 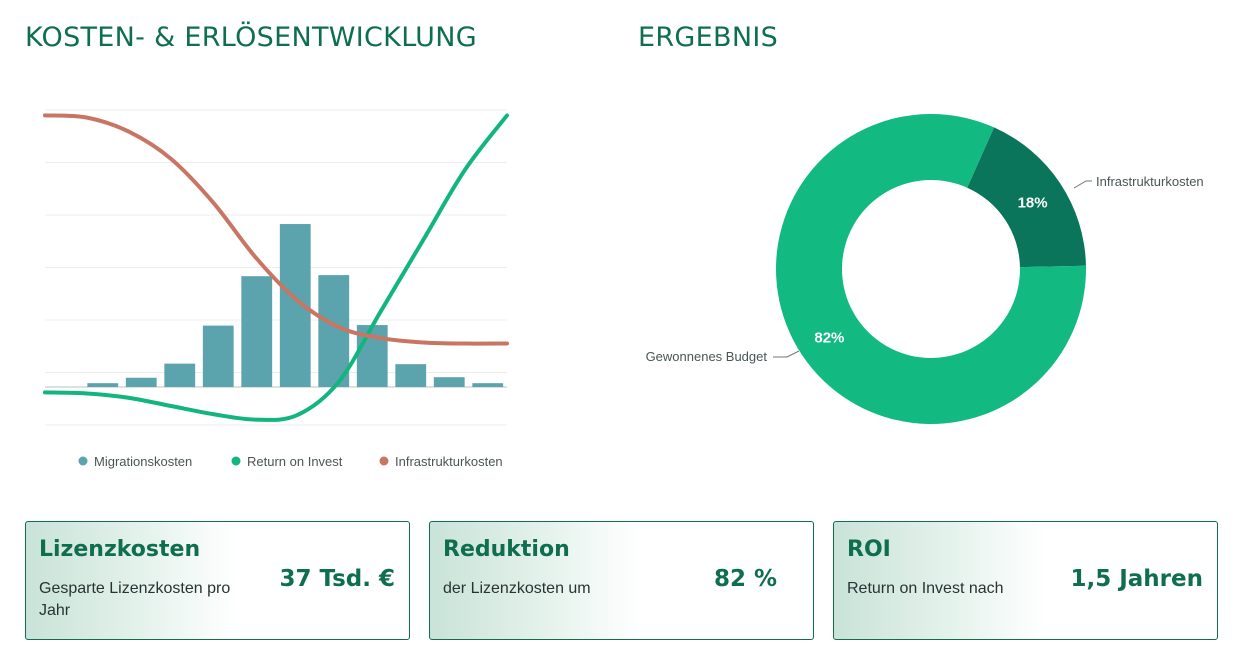 What do you see at coordinates (251, 37) in the screenshot?
I see `cost-revenue-heading: KOSTEN- & ERLÖSENTWICKLUNG` at bounding box center [251, 37].